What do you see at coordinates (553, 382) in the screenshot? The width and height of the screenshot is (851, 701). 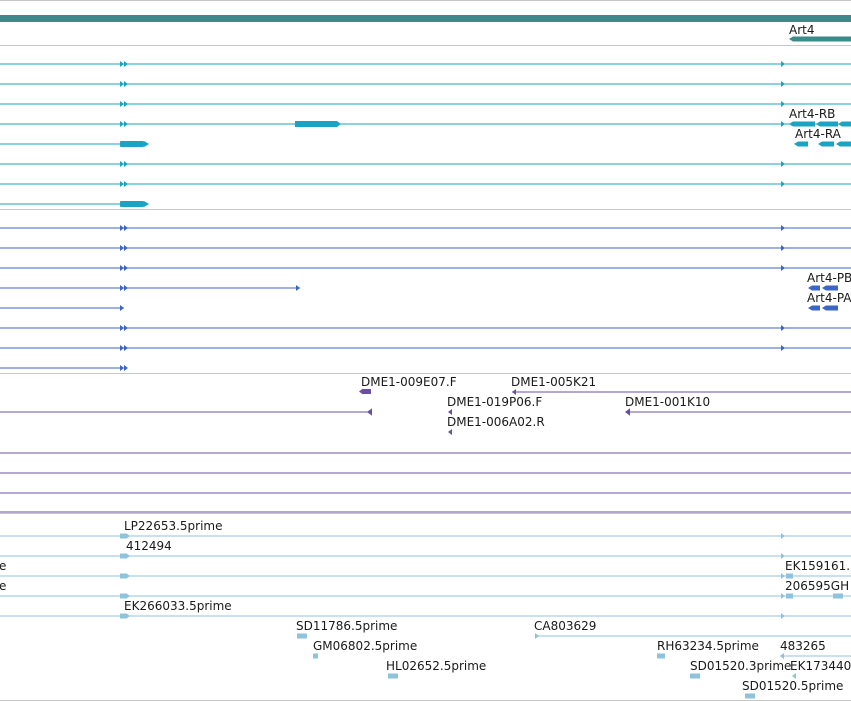 I see `clone-label-005k21: DME1-005K21` at bounding box center [553, 382].